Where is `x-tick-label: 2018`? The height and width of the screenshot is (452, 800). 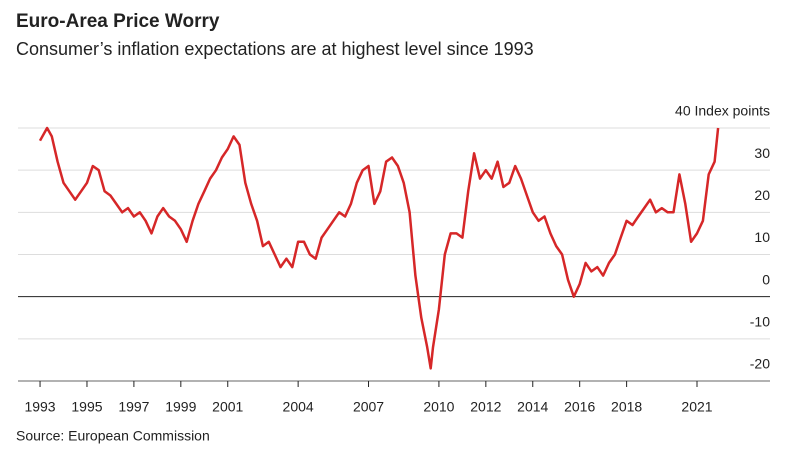
x-tick-label: 2018 is located at coordinates (626, 407).